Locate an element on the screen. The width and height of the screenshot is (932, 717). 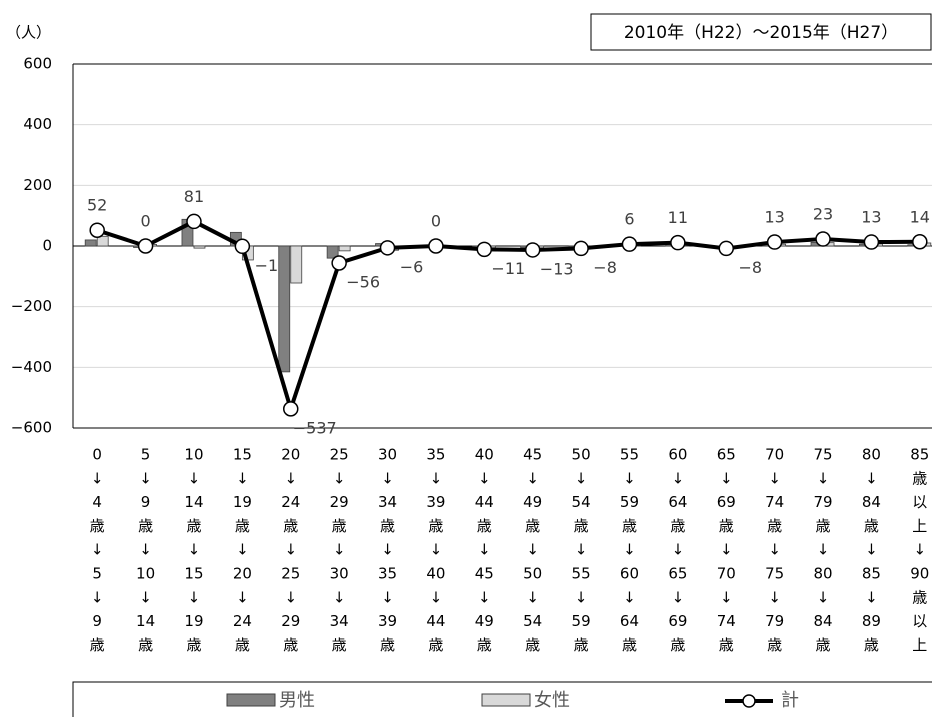
x-tick-label: 50 is located at coordinates (581, 455).